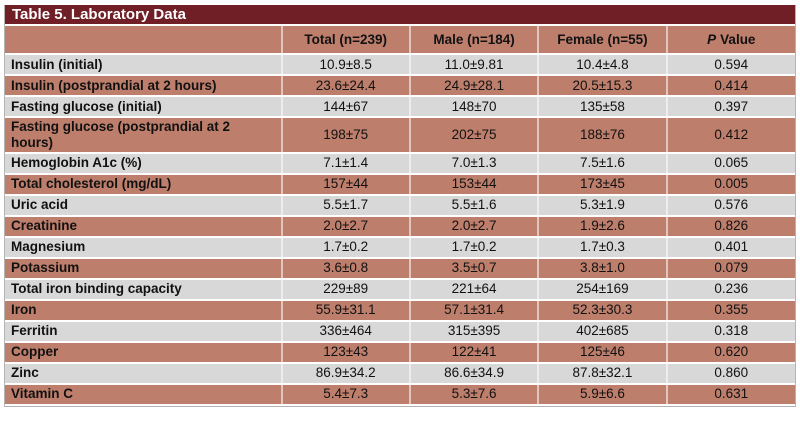  Describe the element at coordinates (474, 184) in the screenshot. I see `male-value: 153±44` at that location.